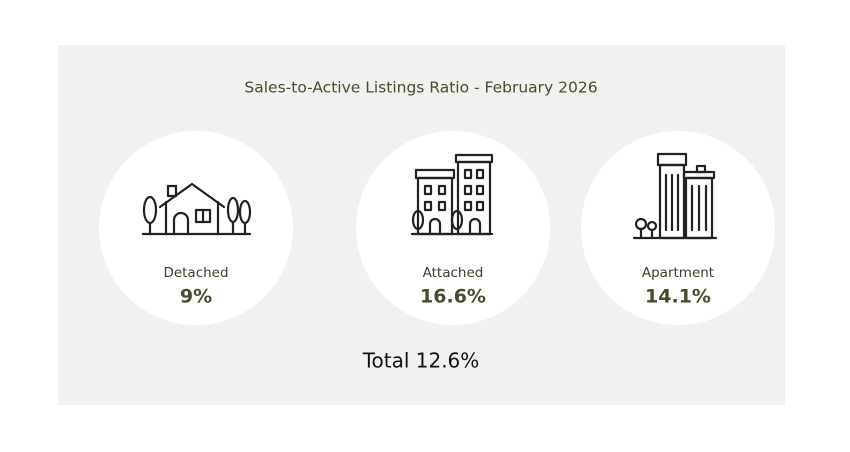 The width and height of the screenshot is (850, 452). I want to click on item-value: 9%, so click(196, 297).